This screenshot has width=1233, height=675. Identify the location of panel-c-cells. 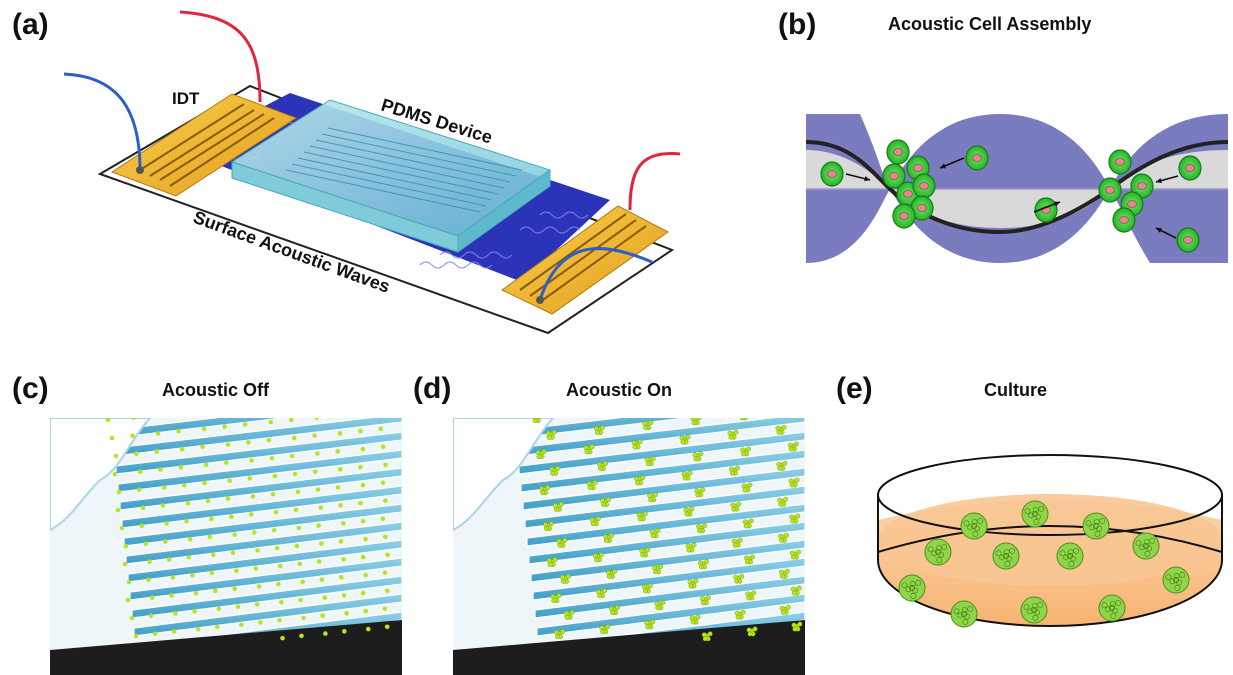
(247, 521).